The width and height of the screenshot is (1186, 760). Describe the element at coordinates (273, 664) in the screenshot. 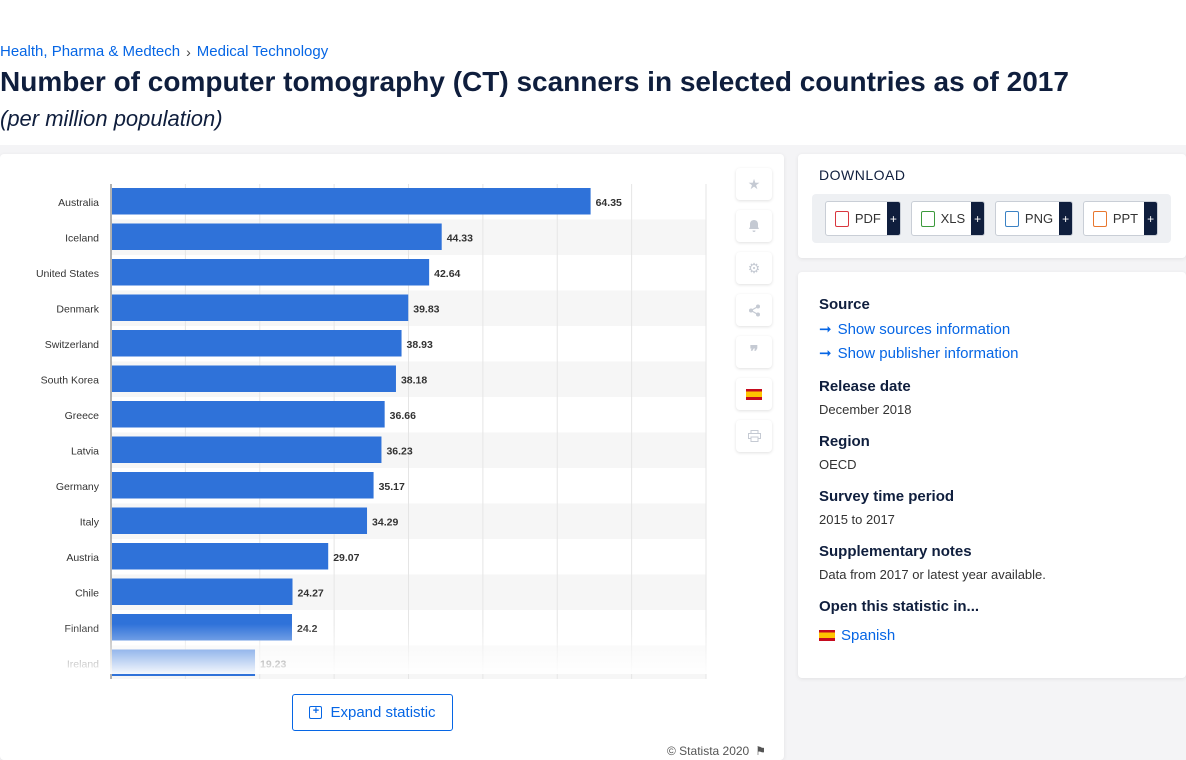

I see `value-label: 19.23` at that location.